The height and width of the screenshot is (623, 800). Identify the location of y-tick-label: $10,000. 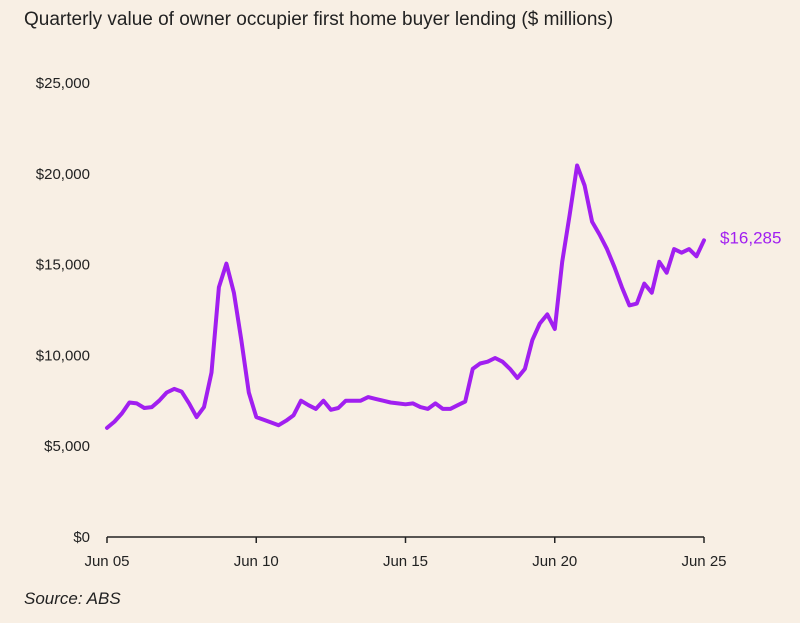
(63, 355).